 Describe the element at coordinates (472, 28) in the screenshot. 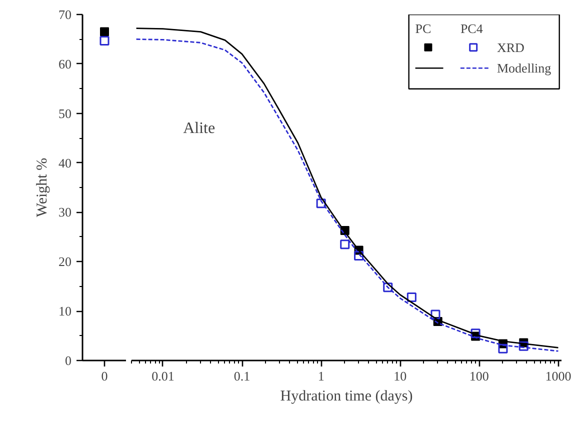

I see `annotation: PC4` at that location.